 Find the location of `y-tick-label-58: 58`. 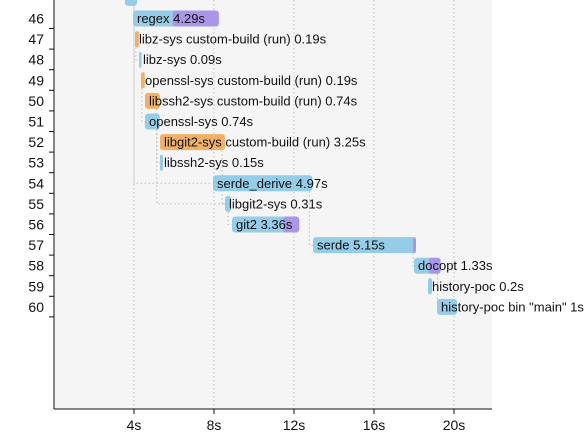

y-tick-label-58: 58 is located at coordinates (36, 266).